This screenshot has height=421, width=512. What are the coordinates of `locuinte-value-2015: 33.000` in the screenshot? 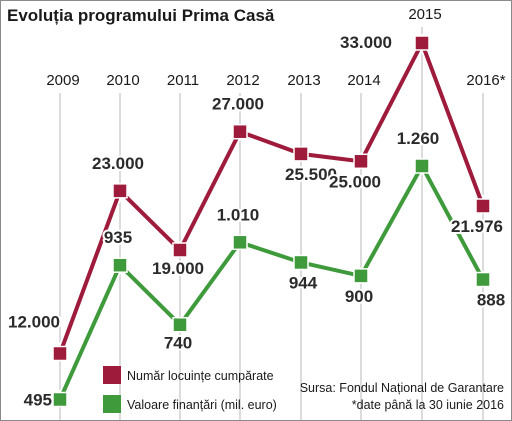 It's located at (366, 42).